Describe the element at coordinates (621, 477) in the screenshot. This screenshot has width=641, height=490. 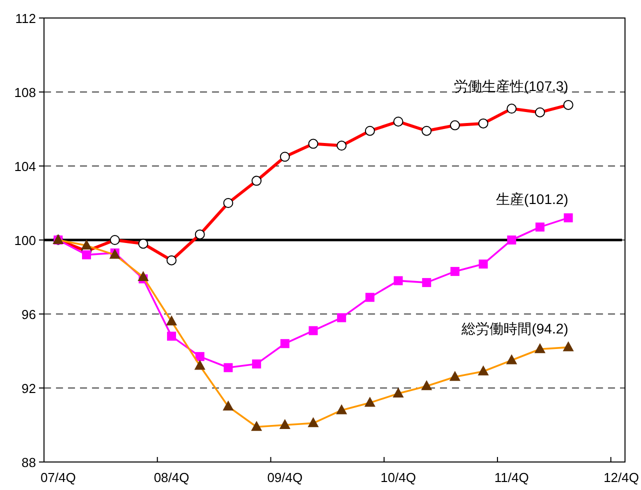
I see `x-tick-label: 12/4Q` at that location.